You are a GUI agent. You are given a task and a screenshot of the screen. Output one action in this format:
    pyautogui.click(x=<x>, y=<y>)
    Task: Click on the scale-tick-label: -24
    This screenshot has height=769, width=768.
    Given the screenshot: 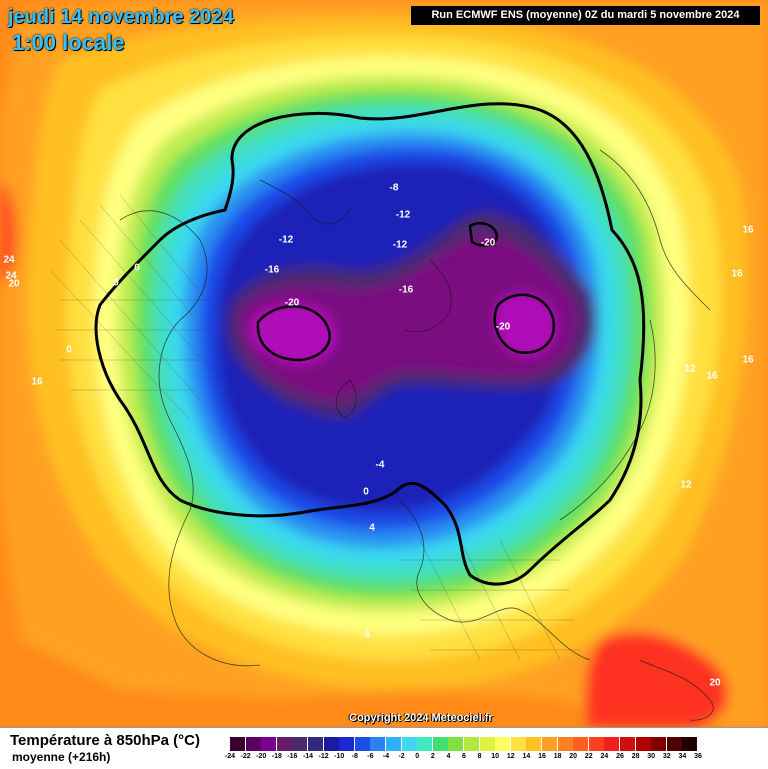 What is the action you would take?
    pyautogui.click(x=230, y=756)
    